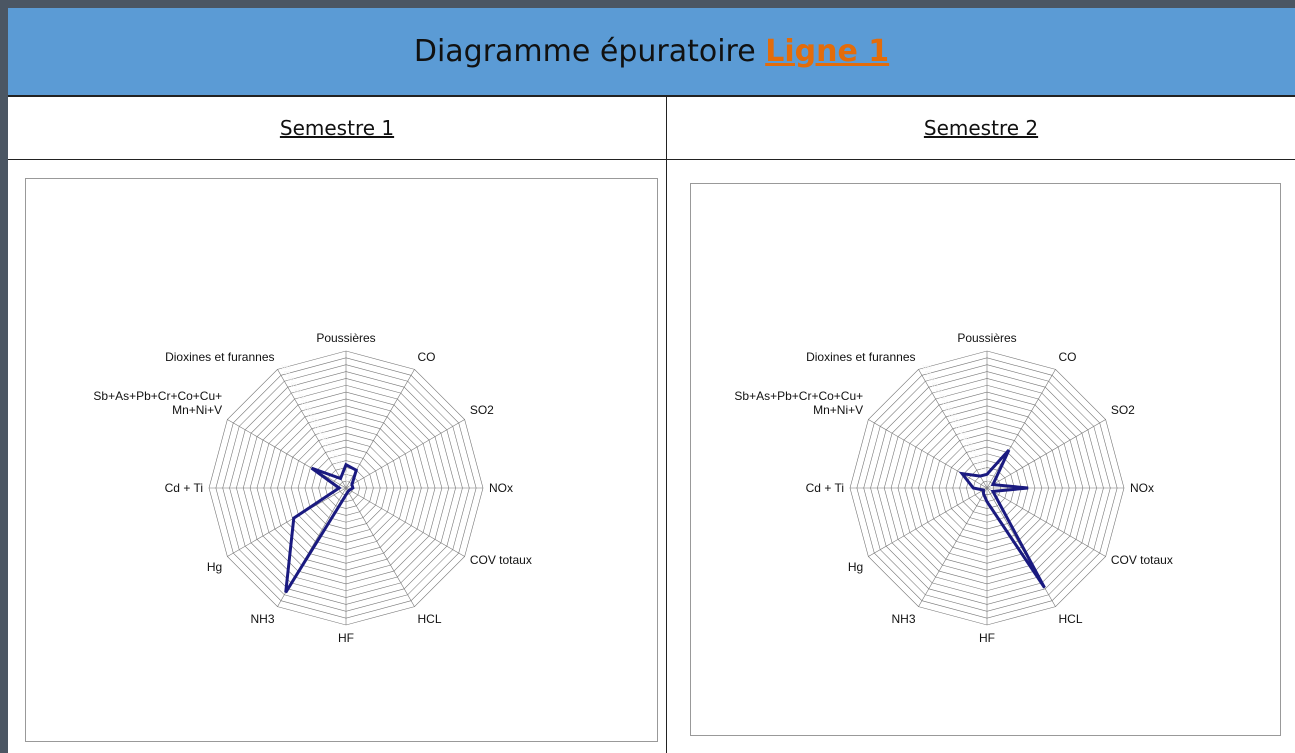  I want to click on title: Diagramme épuratoire, so click(584, 51).